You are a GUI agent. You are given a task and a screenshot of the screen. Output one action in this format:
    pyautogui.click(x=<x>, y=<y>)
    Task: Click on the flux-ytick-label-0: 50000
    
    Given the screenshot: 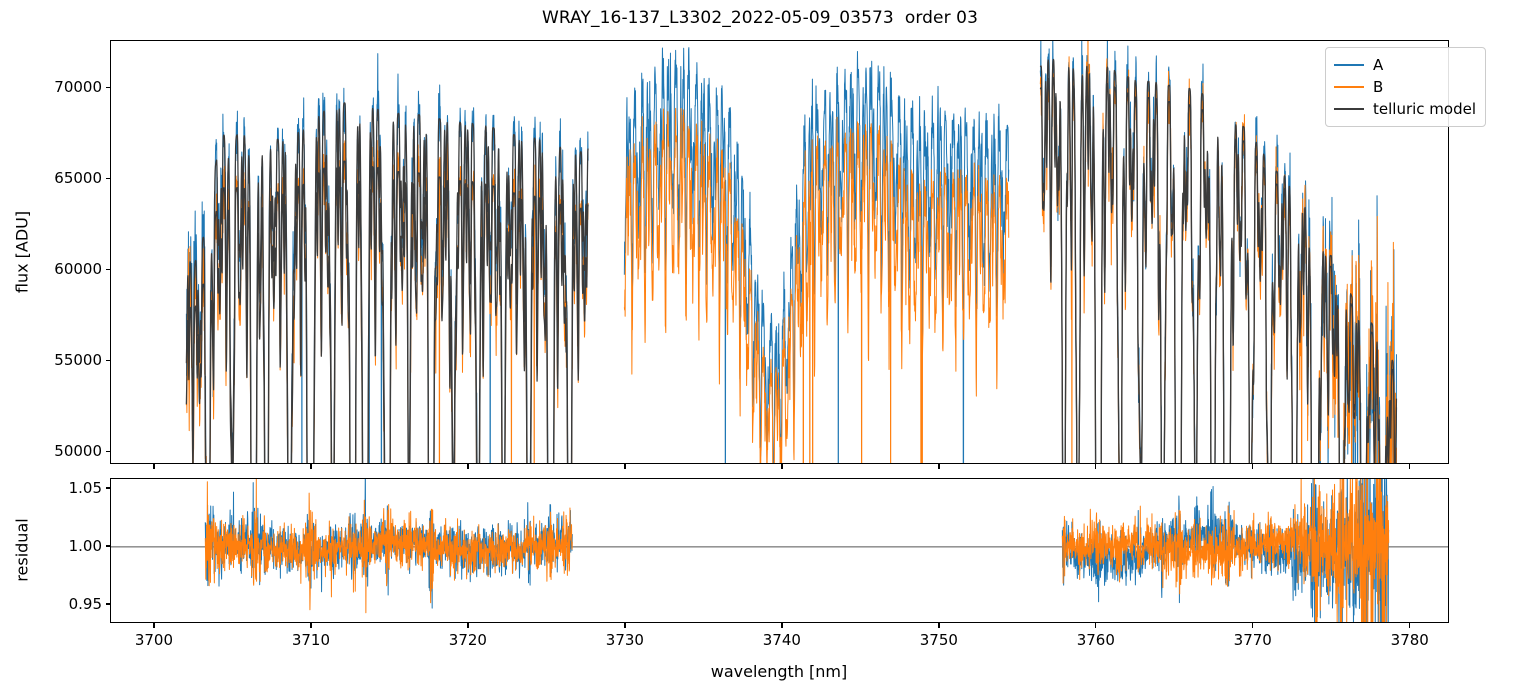 What is the action you would take?
    pyautogui.click(x=78, y=451)
    